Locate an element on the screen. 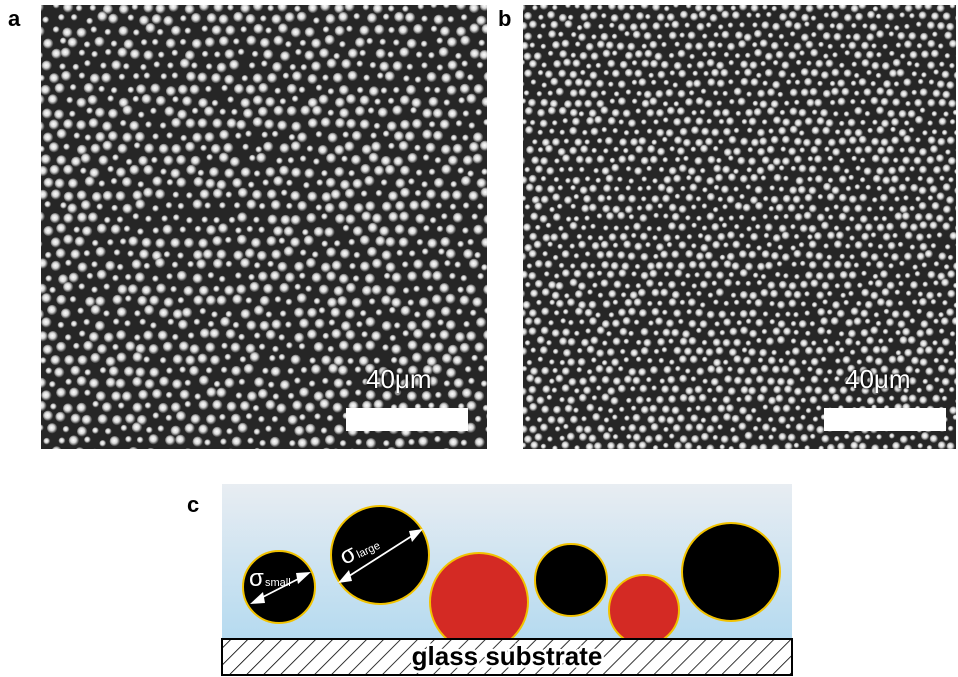 The image size is (958, 677). sigma-small-subscript: small is located at coordinates (278, 583).